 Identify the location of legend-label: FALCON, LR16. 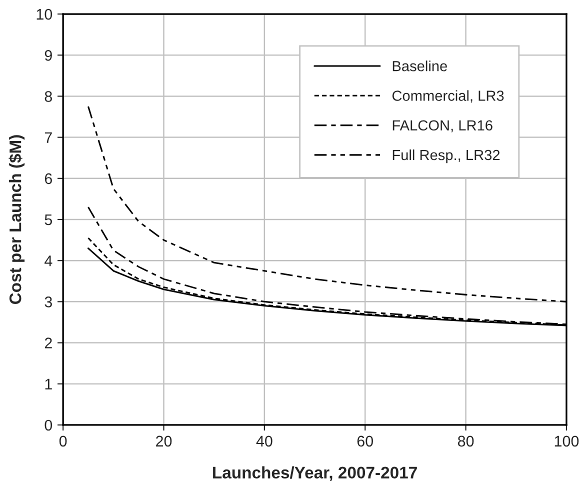
(442, 126).